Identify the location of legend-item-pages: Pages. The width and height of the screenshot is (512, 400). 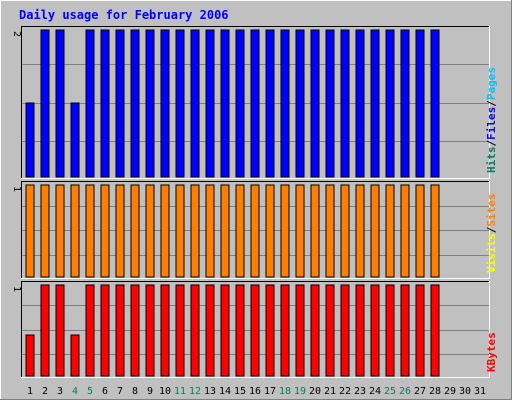
(491, 83).